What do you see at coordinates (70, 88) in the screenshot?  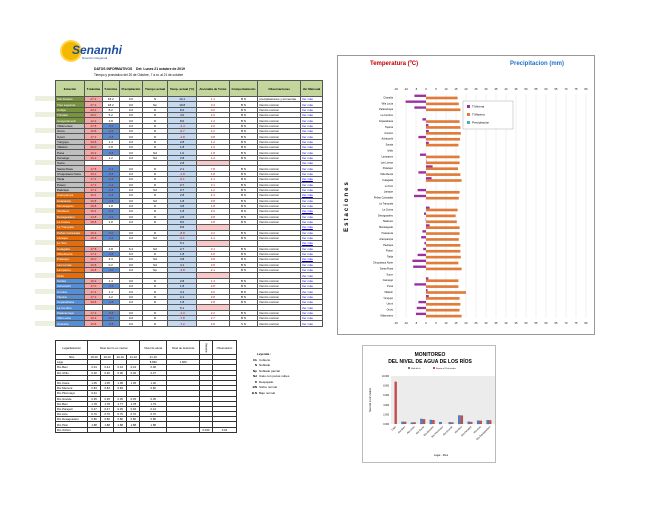 I see `column-header: Estación` at bounding box center [70, 88].